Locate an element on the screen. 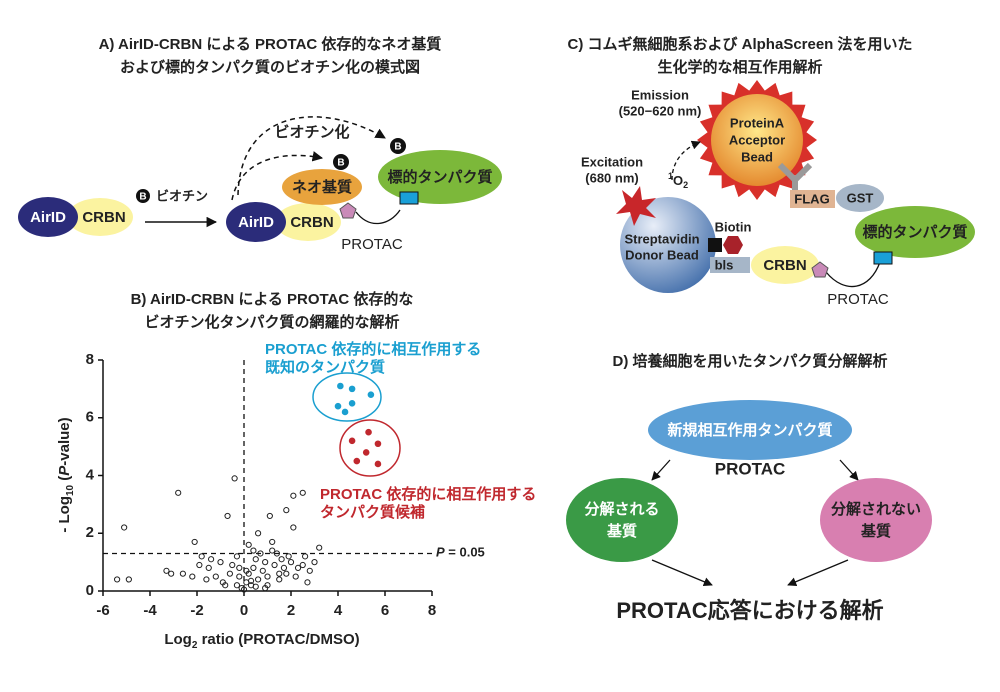 The image size is (1000, 692). burst is located at coordinates (636, 206).